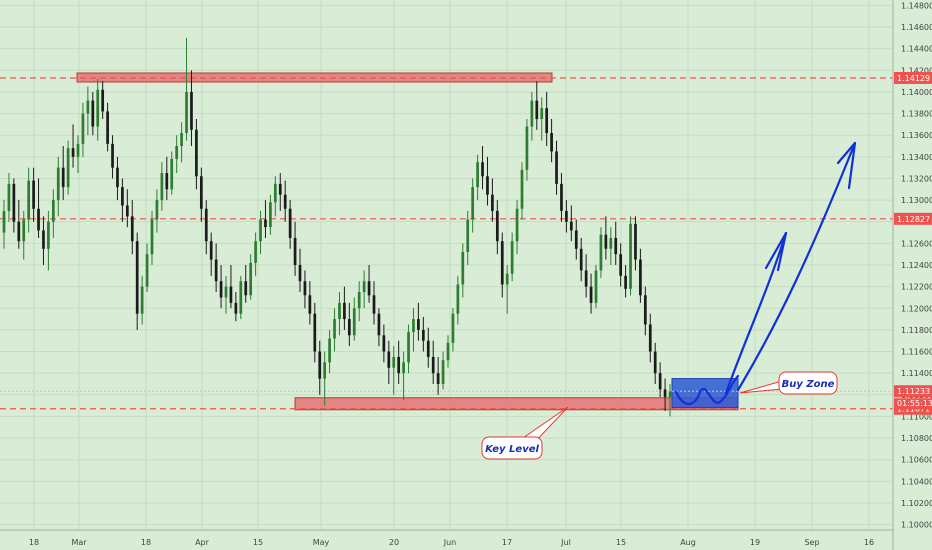  I want to click on buy-zone-callout-box, so click(808, 383).